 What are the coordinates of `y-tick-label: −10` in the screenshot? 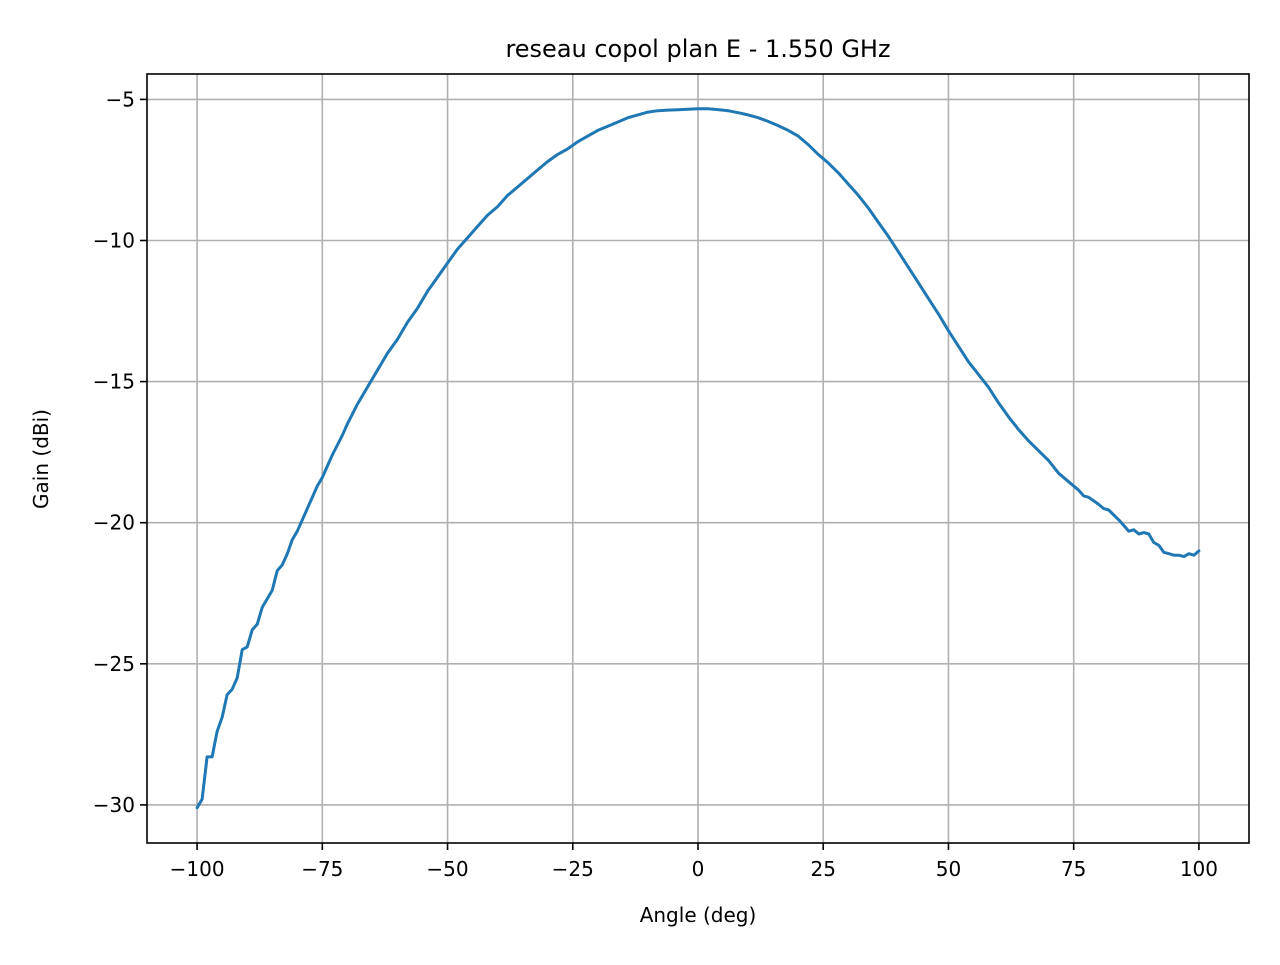 It's located at (114, 240).